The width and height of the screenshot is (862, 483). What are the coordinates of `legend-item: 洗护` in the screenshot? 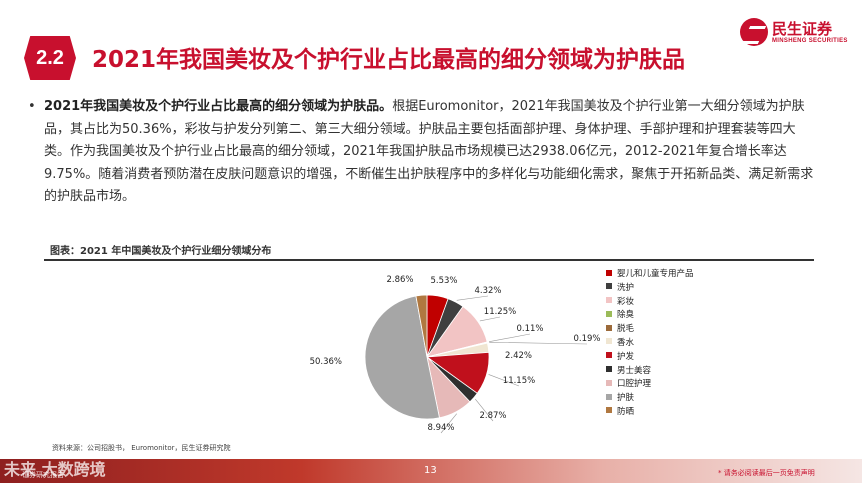 It's located at (650, 288).